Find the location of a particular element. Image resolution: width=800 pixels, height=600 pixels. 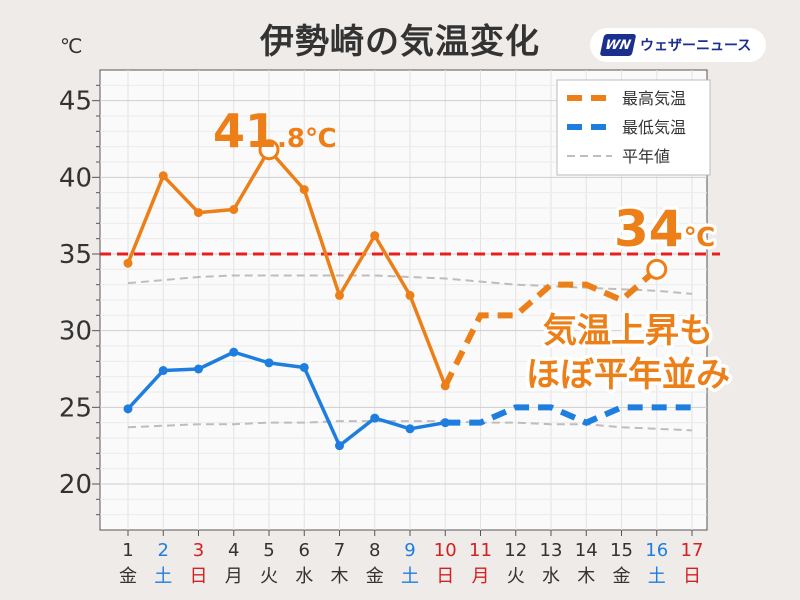

x-tick-label: 8 is located at coordinates (374, 550).